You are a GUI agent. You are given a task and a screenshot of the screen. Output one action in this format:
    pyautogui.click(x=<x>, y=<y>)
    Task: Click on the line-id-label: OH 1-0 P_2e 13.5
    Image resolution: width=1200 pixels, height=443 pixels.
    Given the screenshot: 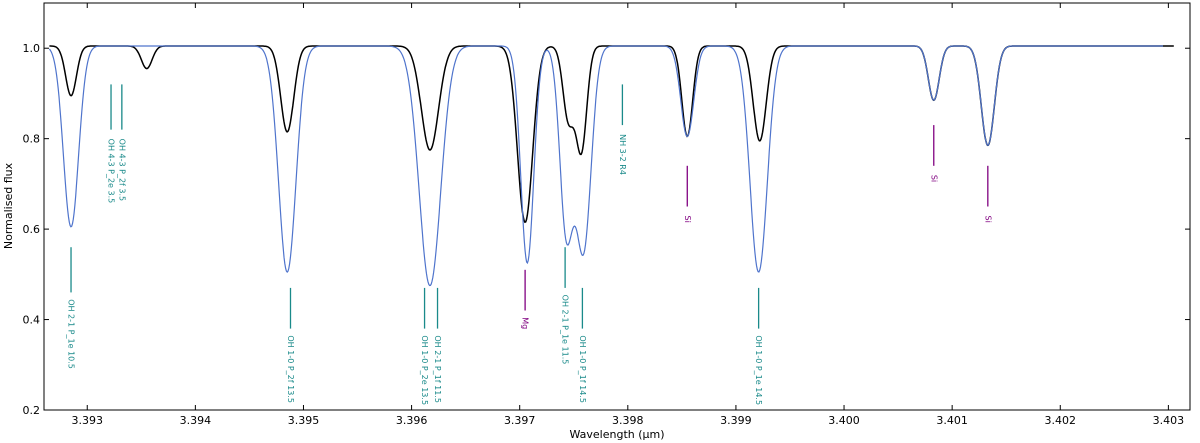 What is the action you would take?
    pyautogui.click(x=424, y=370)
    